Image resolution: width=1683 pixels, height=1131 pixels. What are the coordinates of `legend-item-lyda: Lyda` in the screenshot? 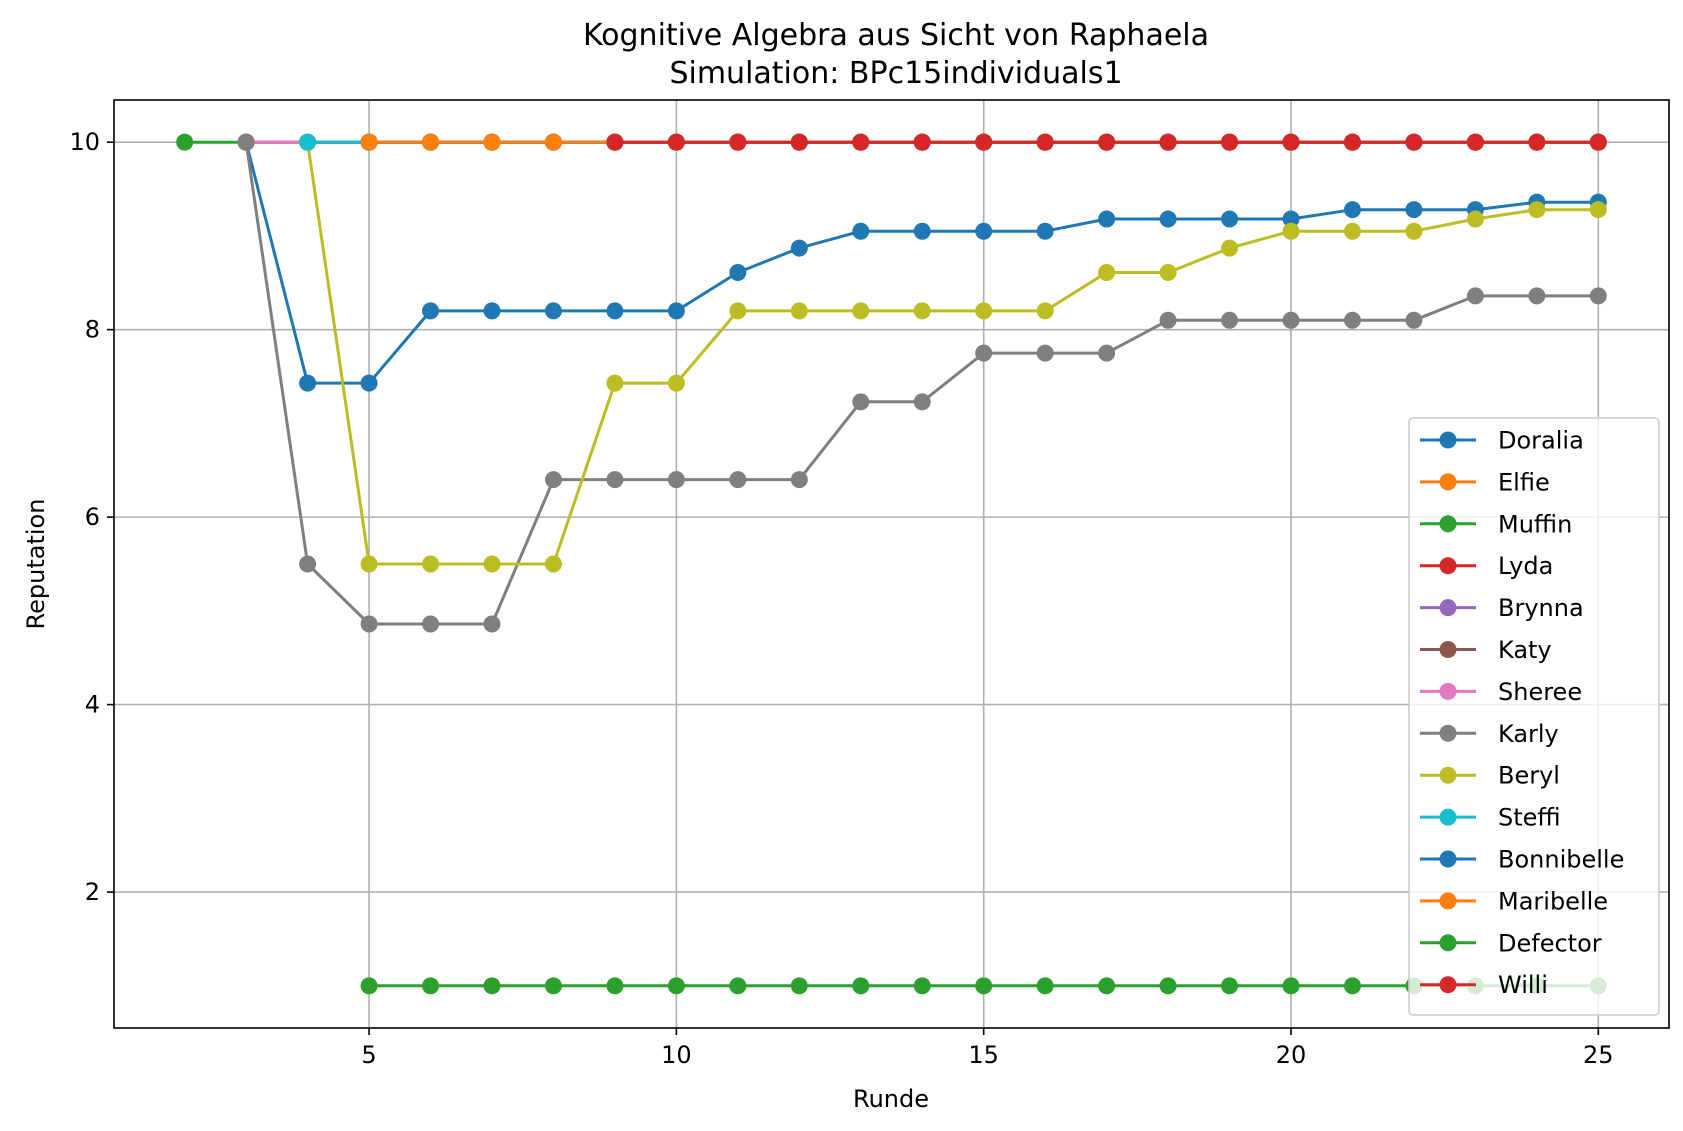 It's located at (1486, 566).